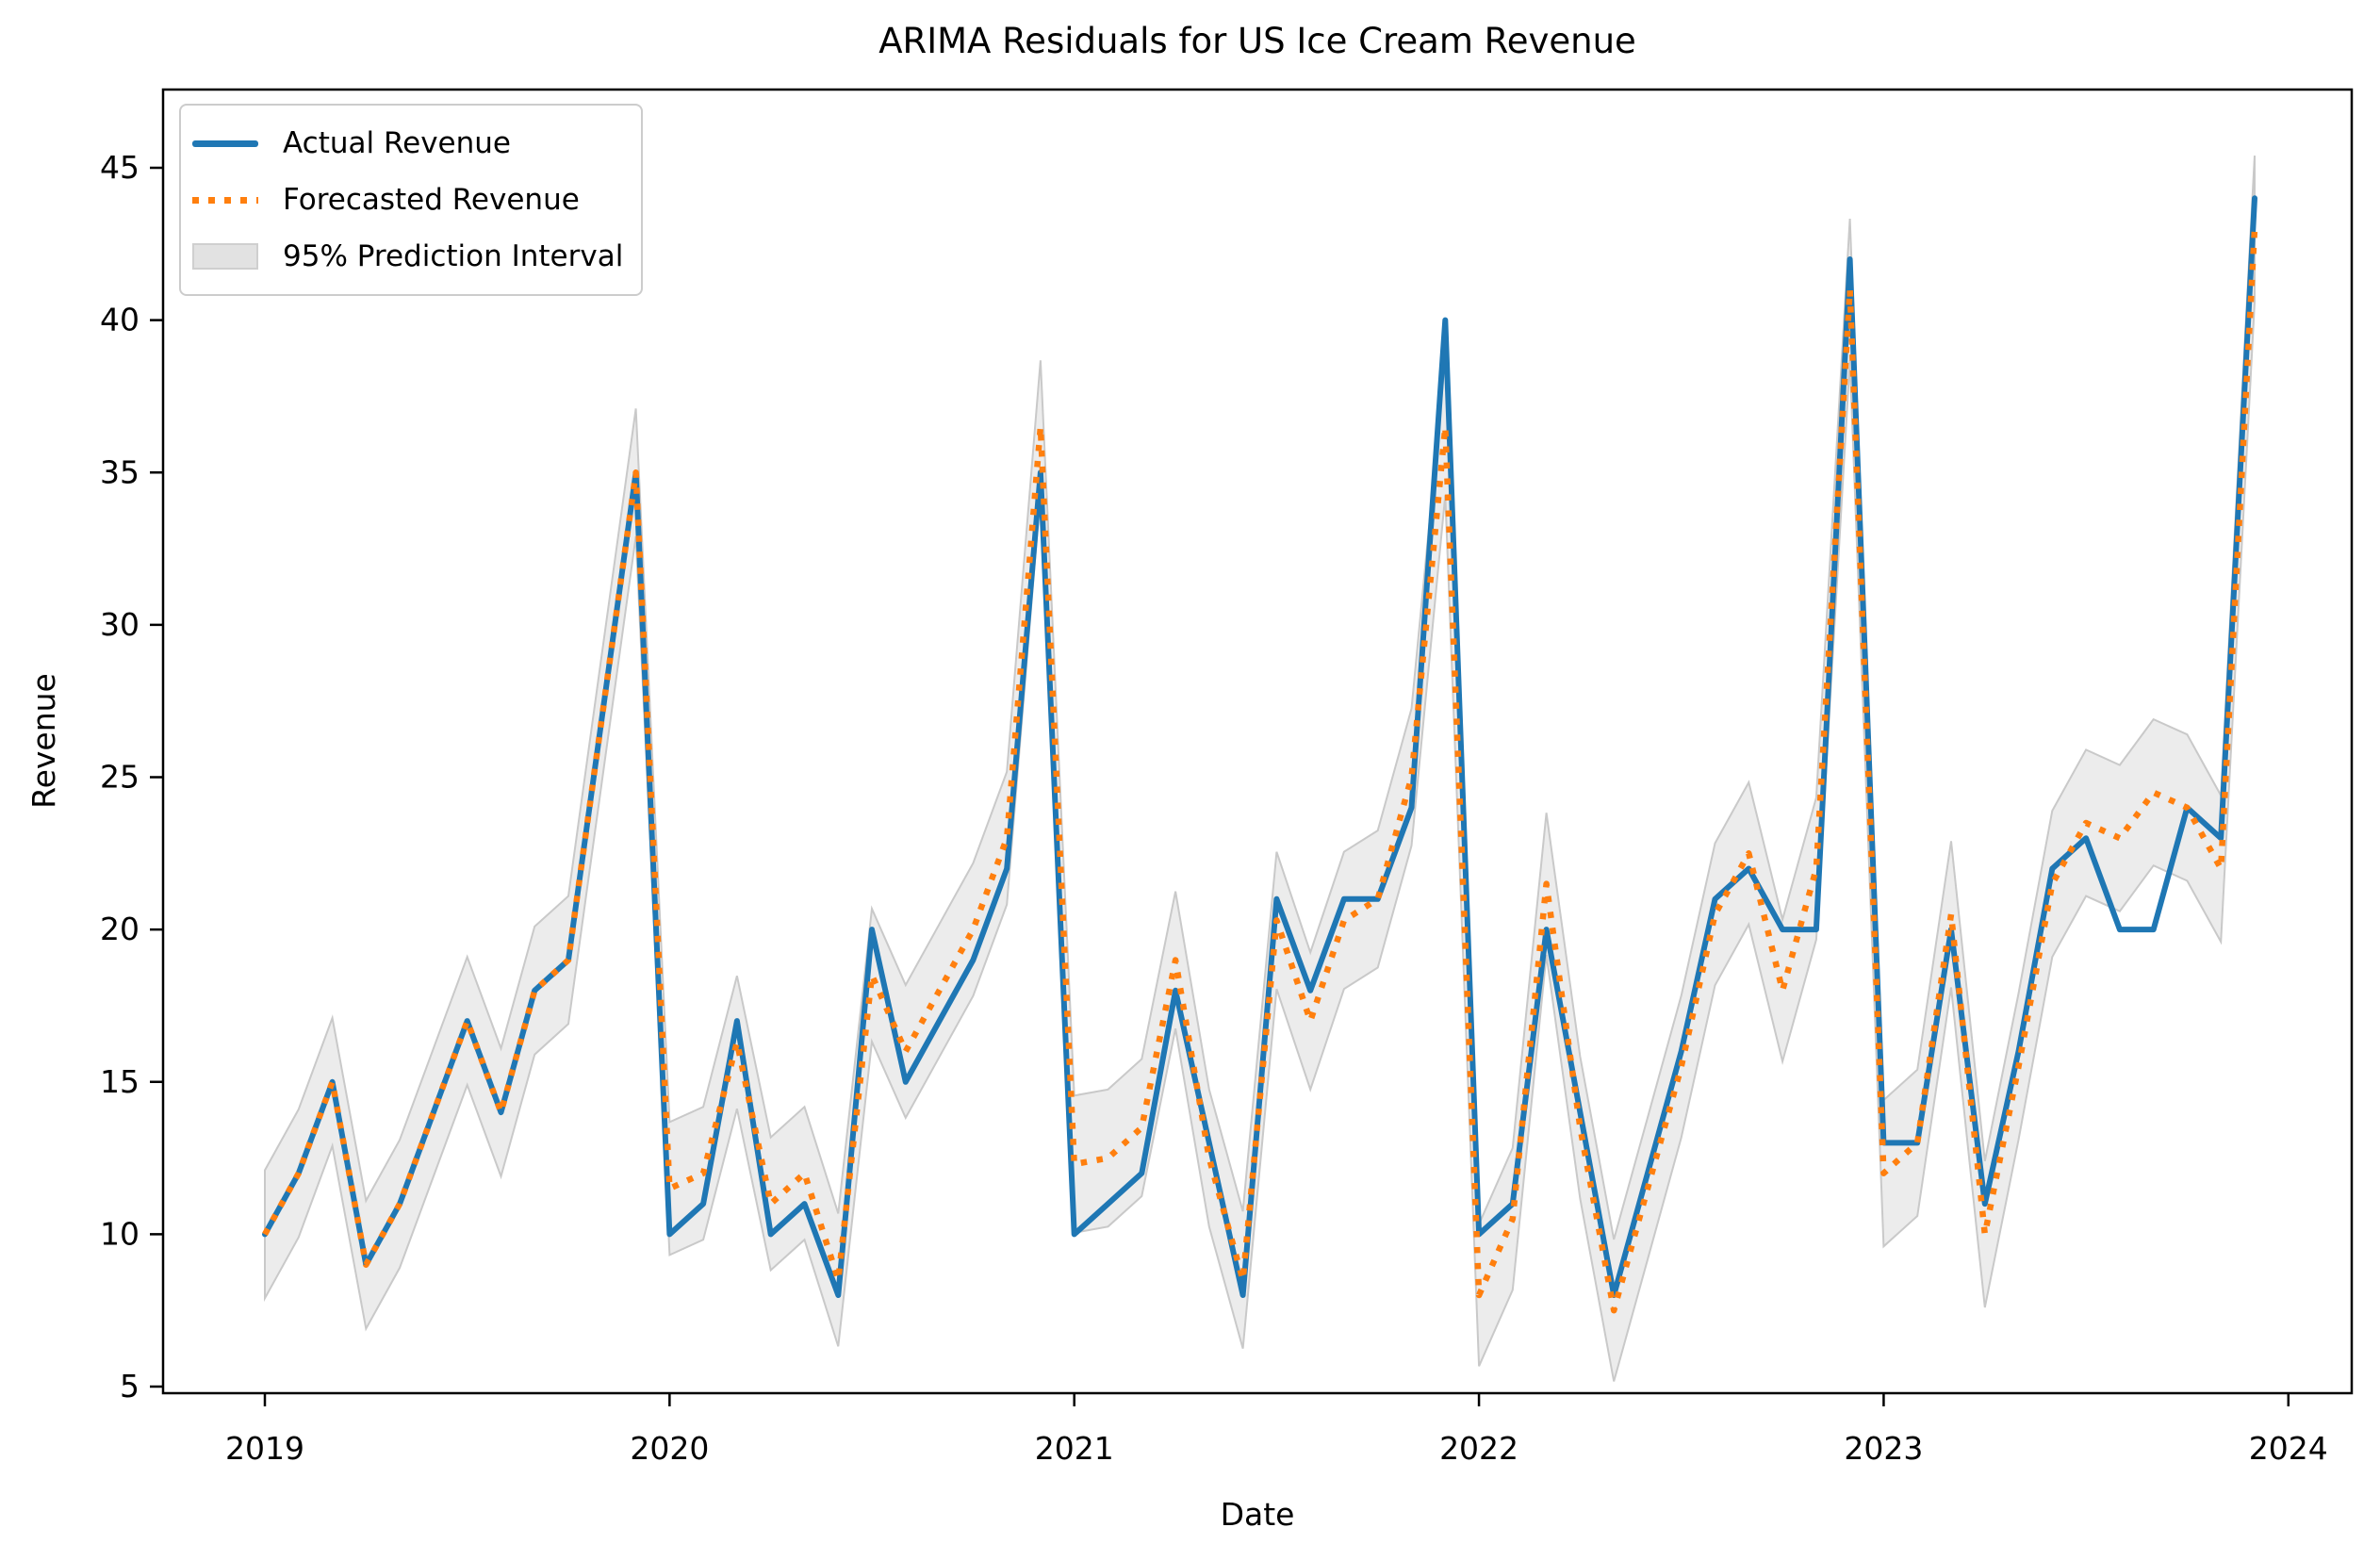  I want to click on chart-title: ARIMA Residuals for US Ice Cream Revenue, so click(1257, 41).